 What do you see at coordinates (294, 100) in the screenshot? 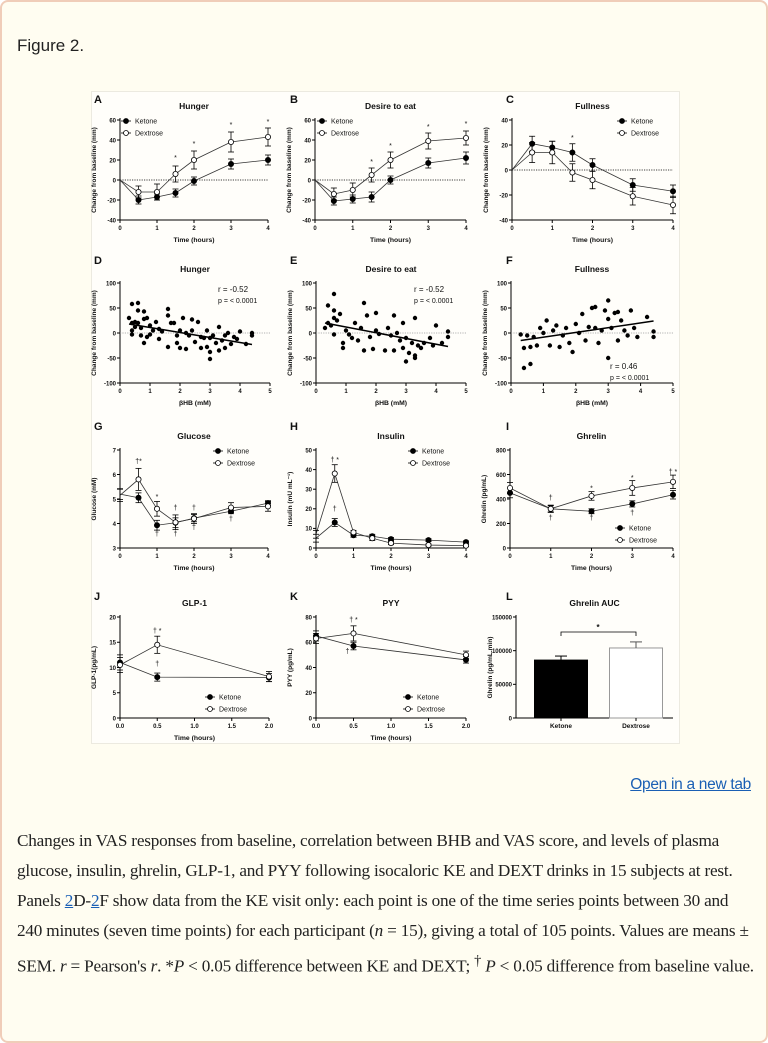
I see `panel-letter: B` at bounding box center [294, 100].